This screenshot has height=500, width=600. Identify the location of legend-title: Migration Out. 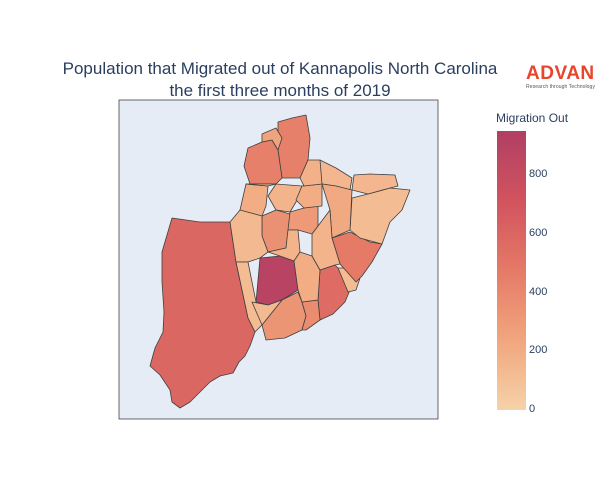
(532, 118).